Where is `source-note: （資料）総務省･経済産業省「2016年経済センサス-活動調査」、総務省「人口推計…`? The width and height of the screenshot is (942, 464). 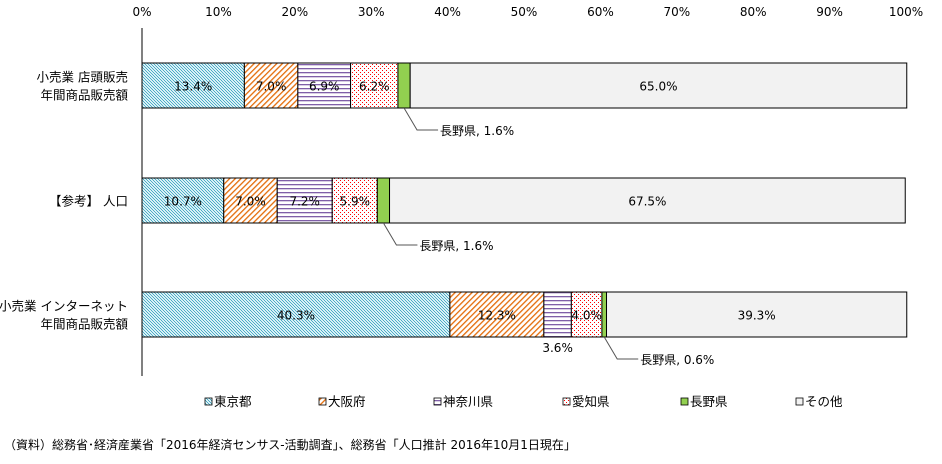
source-note: （資料）総務省･経済産業省「2016年経済センサス-活動調査」、総務省「人口推計… is located at coordinates (290, 445).